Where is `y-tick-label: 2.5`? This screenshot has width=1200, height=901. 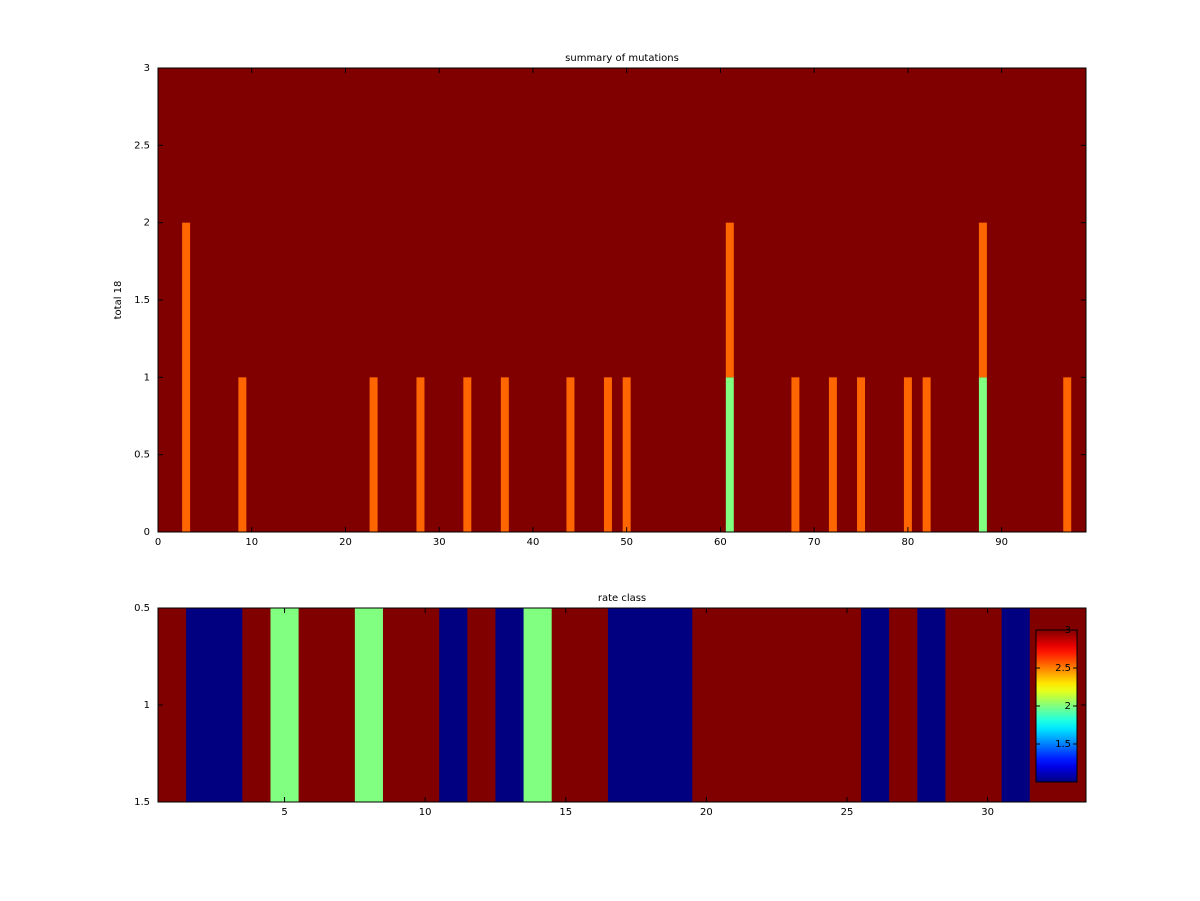 y-tick-label: 2.5 is located at coordinates (142, 145).